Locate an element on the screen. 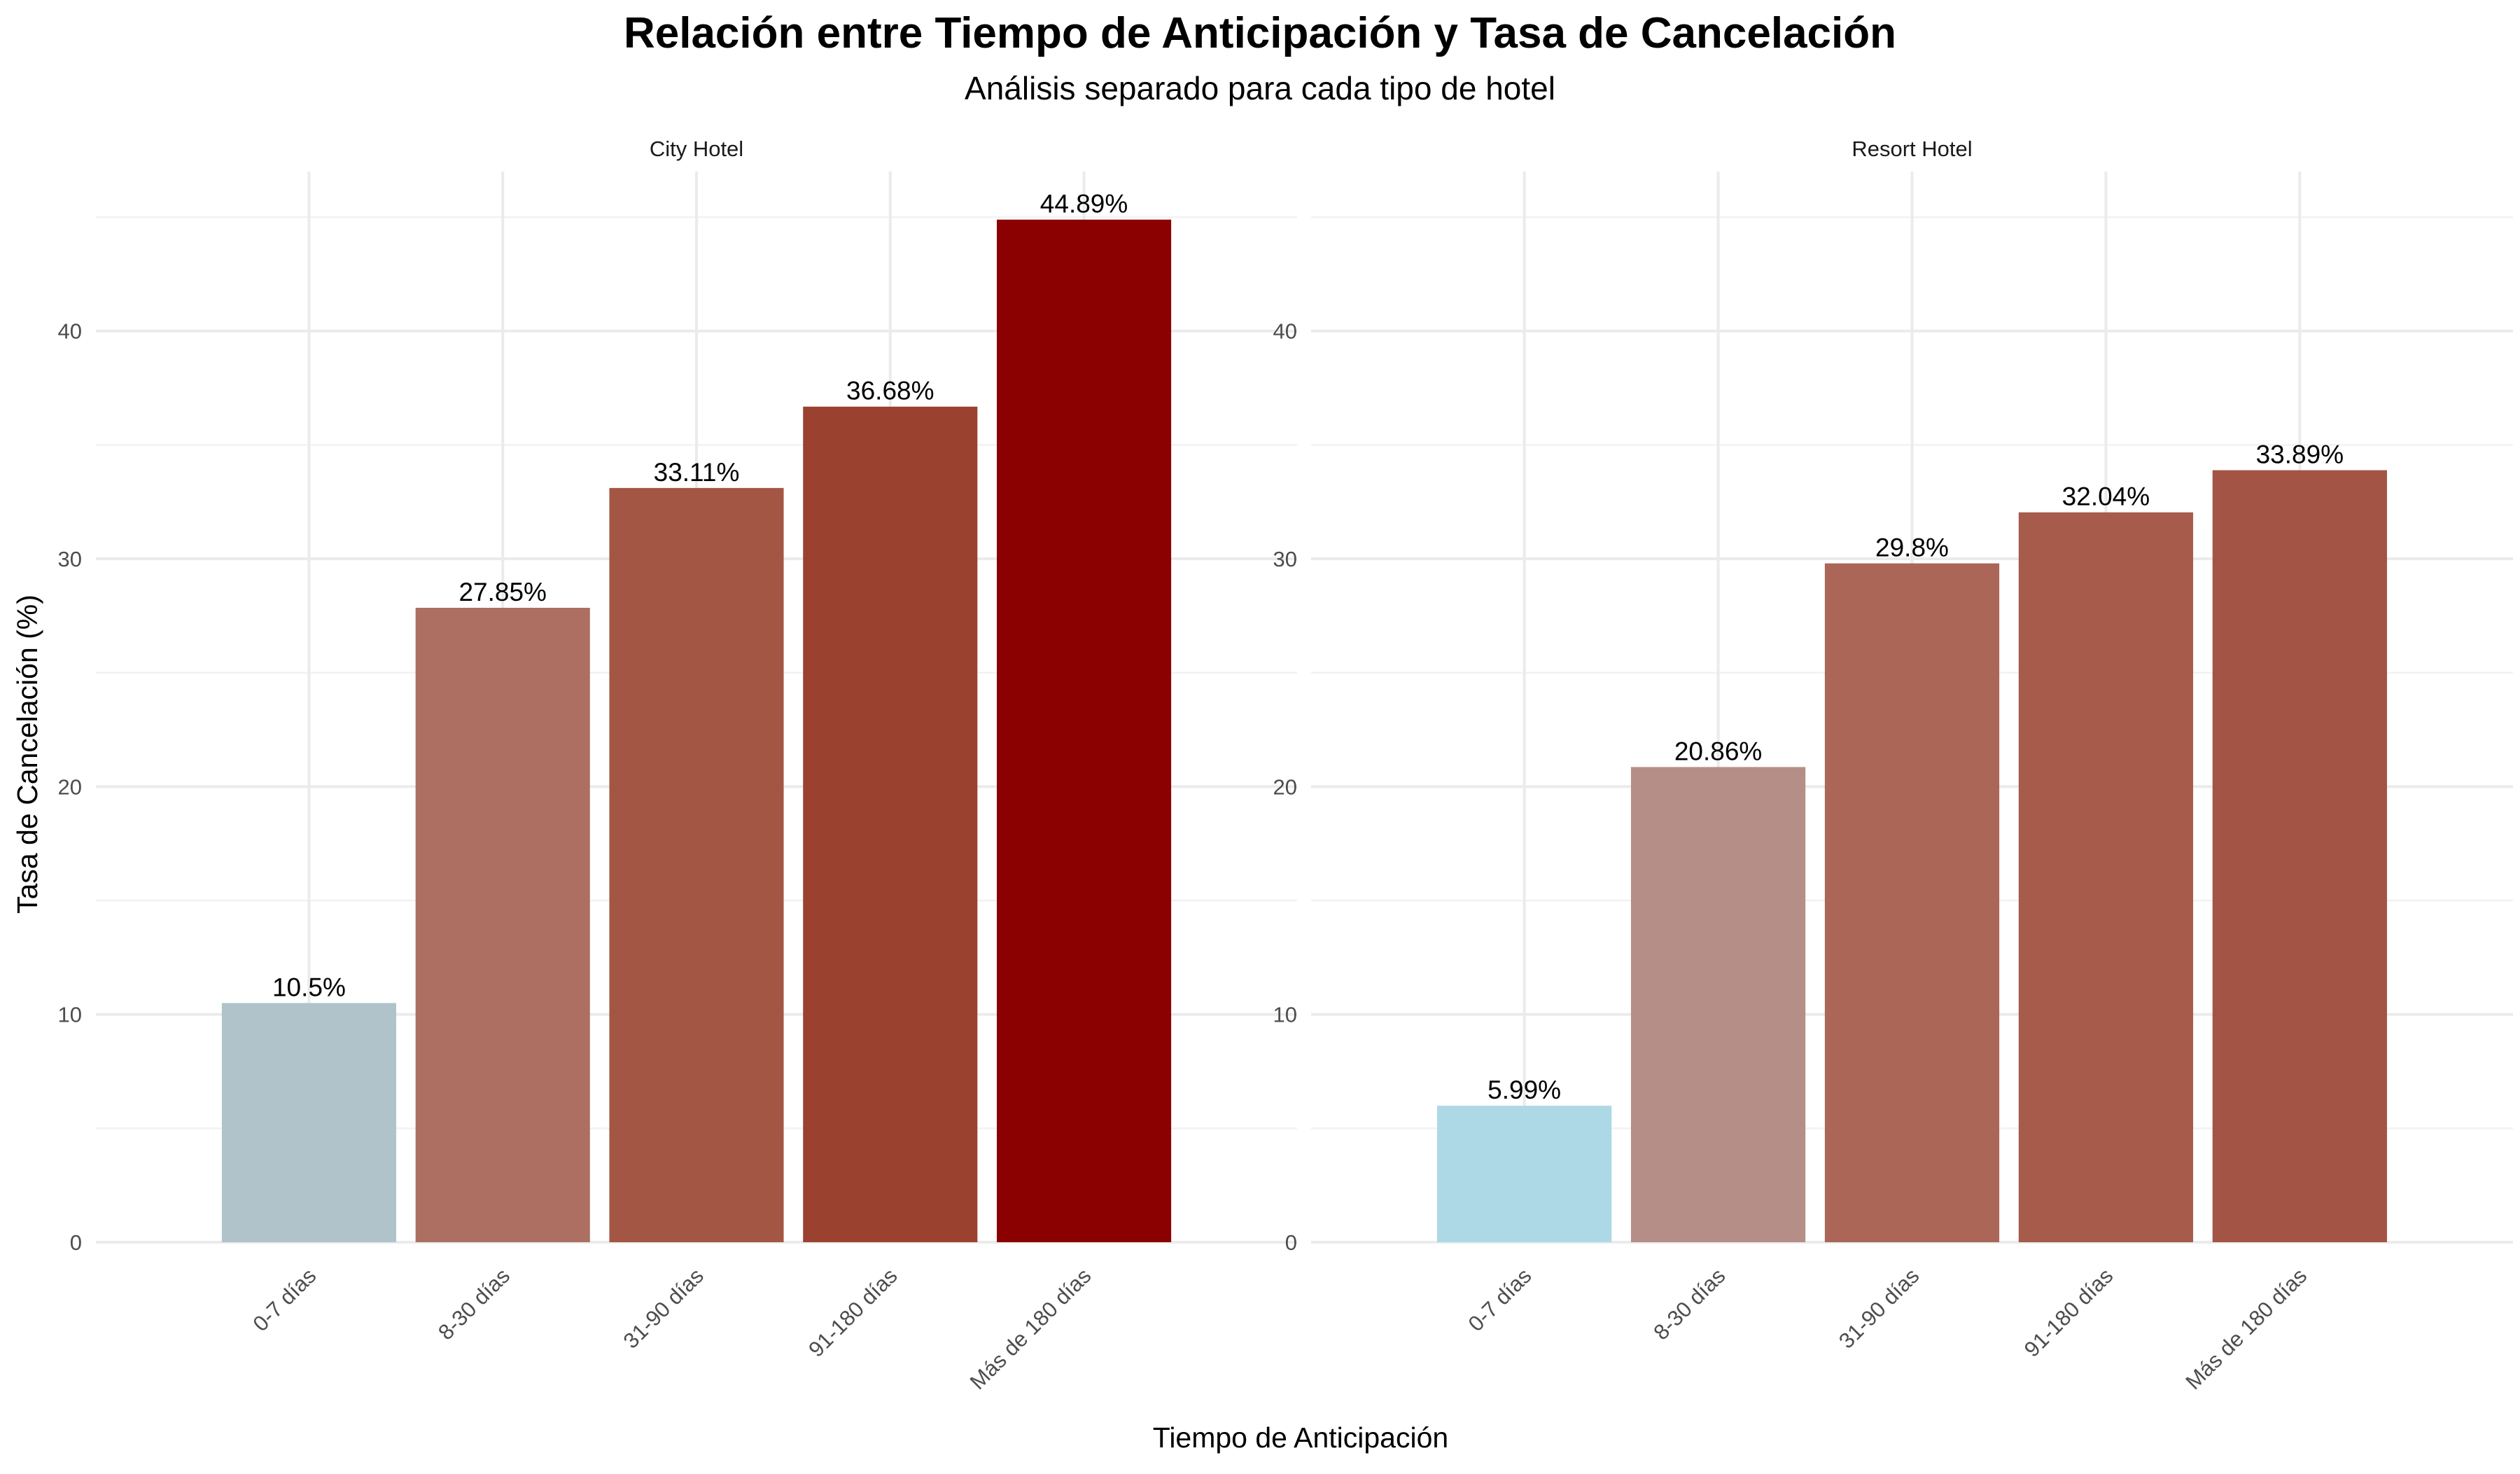 The height and width of the screenshot is (1474, 2520). bar-value-label: 5.99% is located at coordinates (1524, 1090).